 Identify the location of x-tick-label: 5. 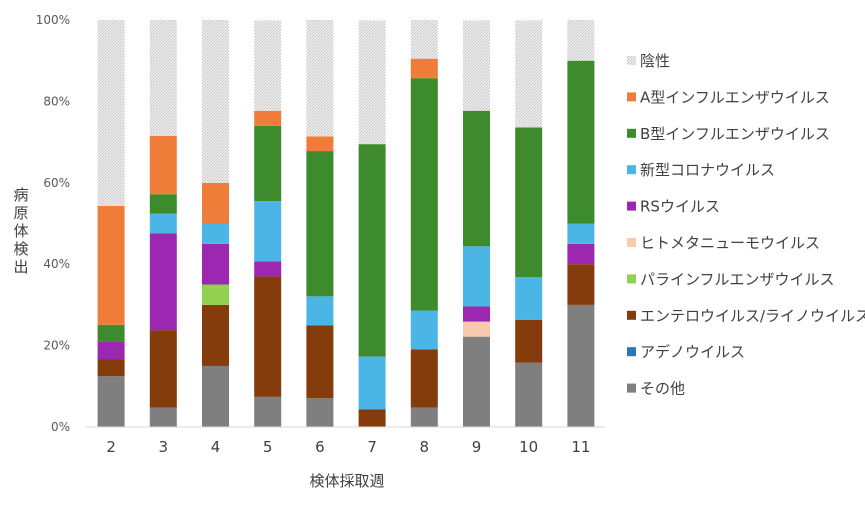
(268, 447).